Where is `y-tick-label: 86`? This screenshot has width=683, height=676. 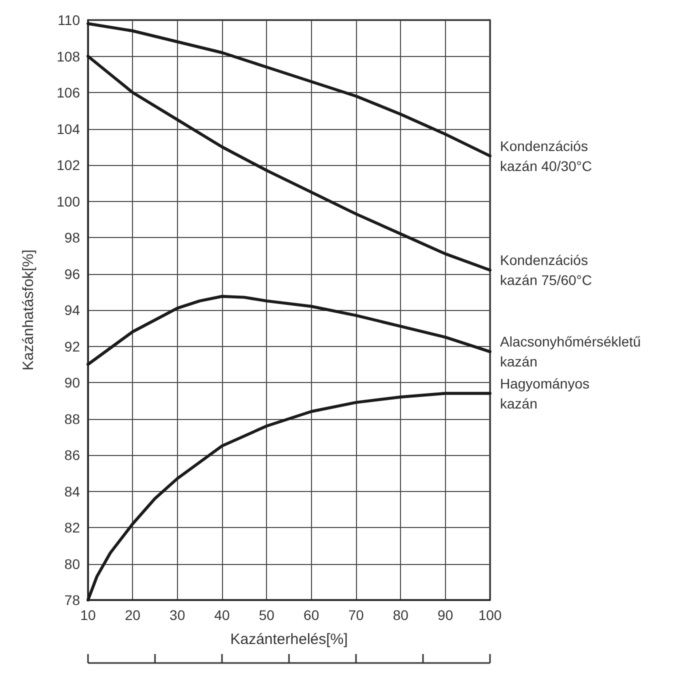
y-tick-label: 86 is located at coordinates (72, 455).